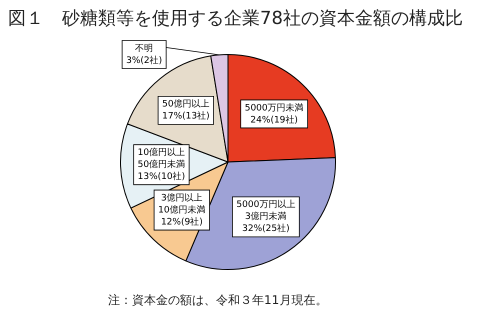 This screenshot has height=320, width=484. I want to click on data-label: 17%(13社), so click(186, 116).